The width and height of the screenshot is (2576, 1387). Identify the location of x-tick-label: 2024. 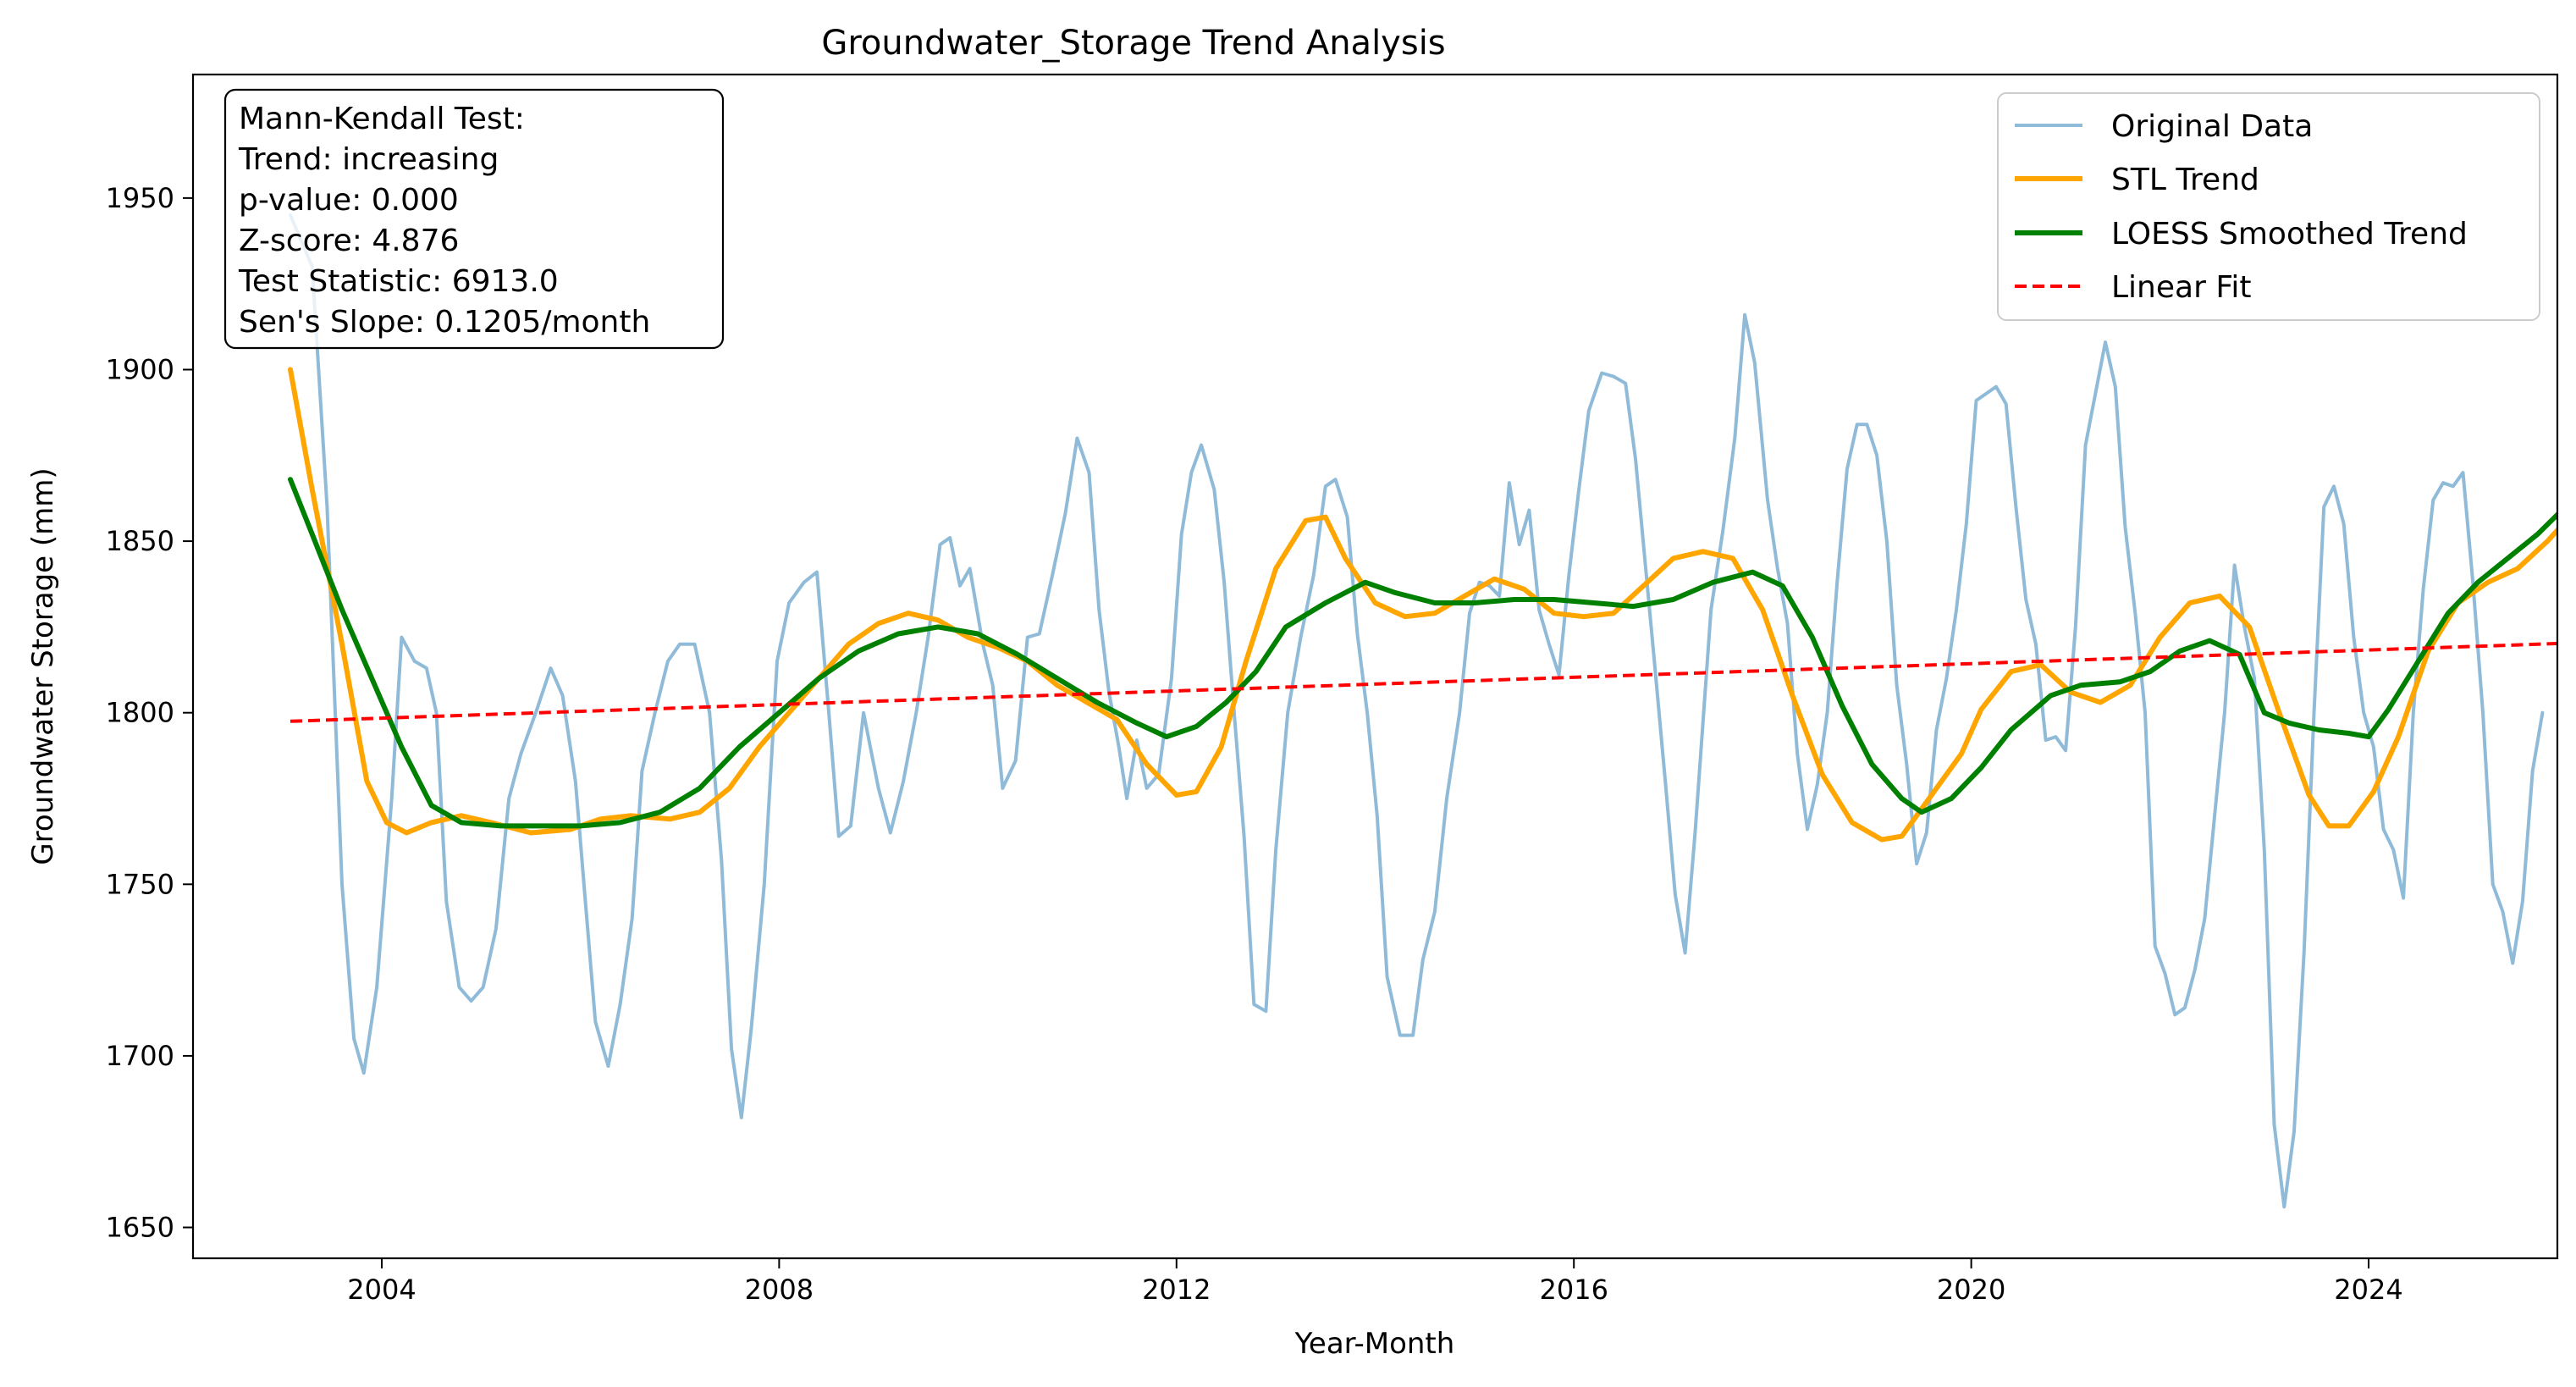
(2368, 1290).